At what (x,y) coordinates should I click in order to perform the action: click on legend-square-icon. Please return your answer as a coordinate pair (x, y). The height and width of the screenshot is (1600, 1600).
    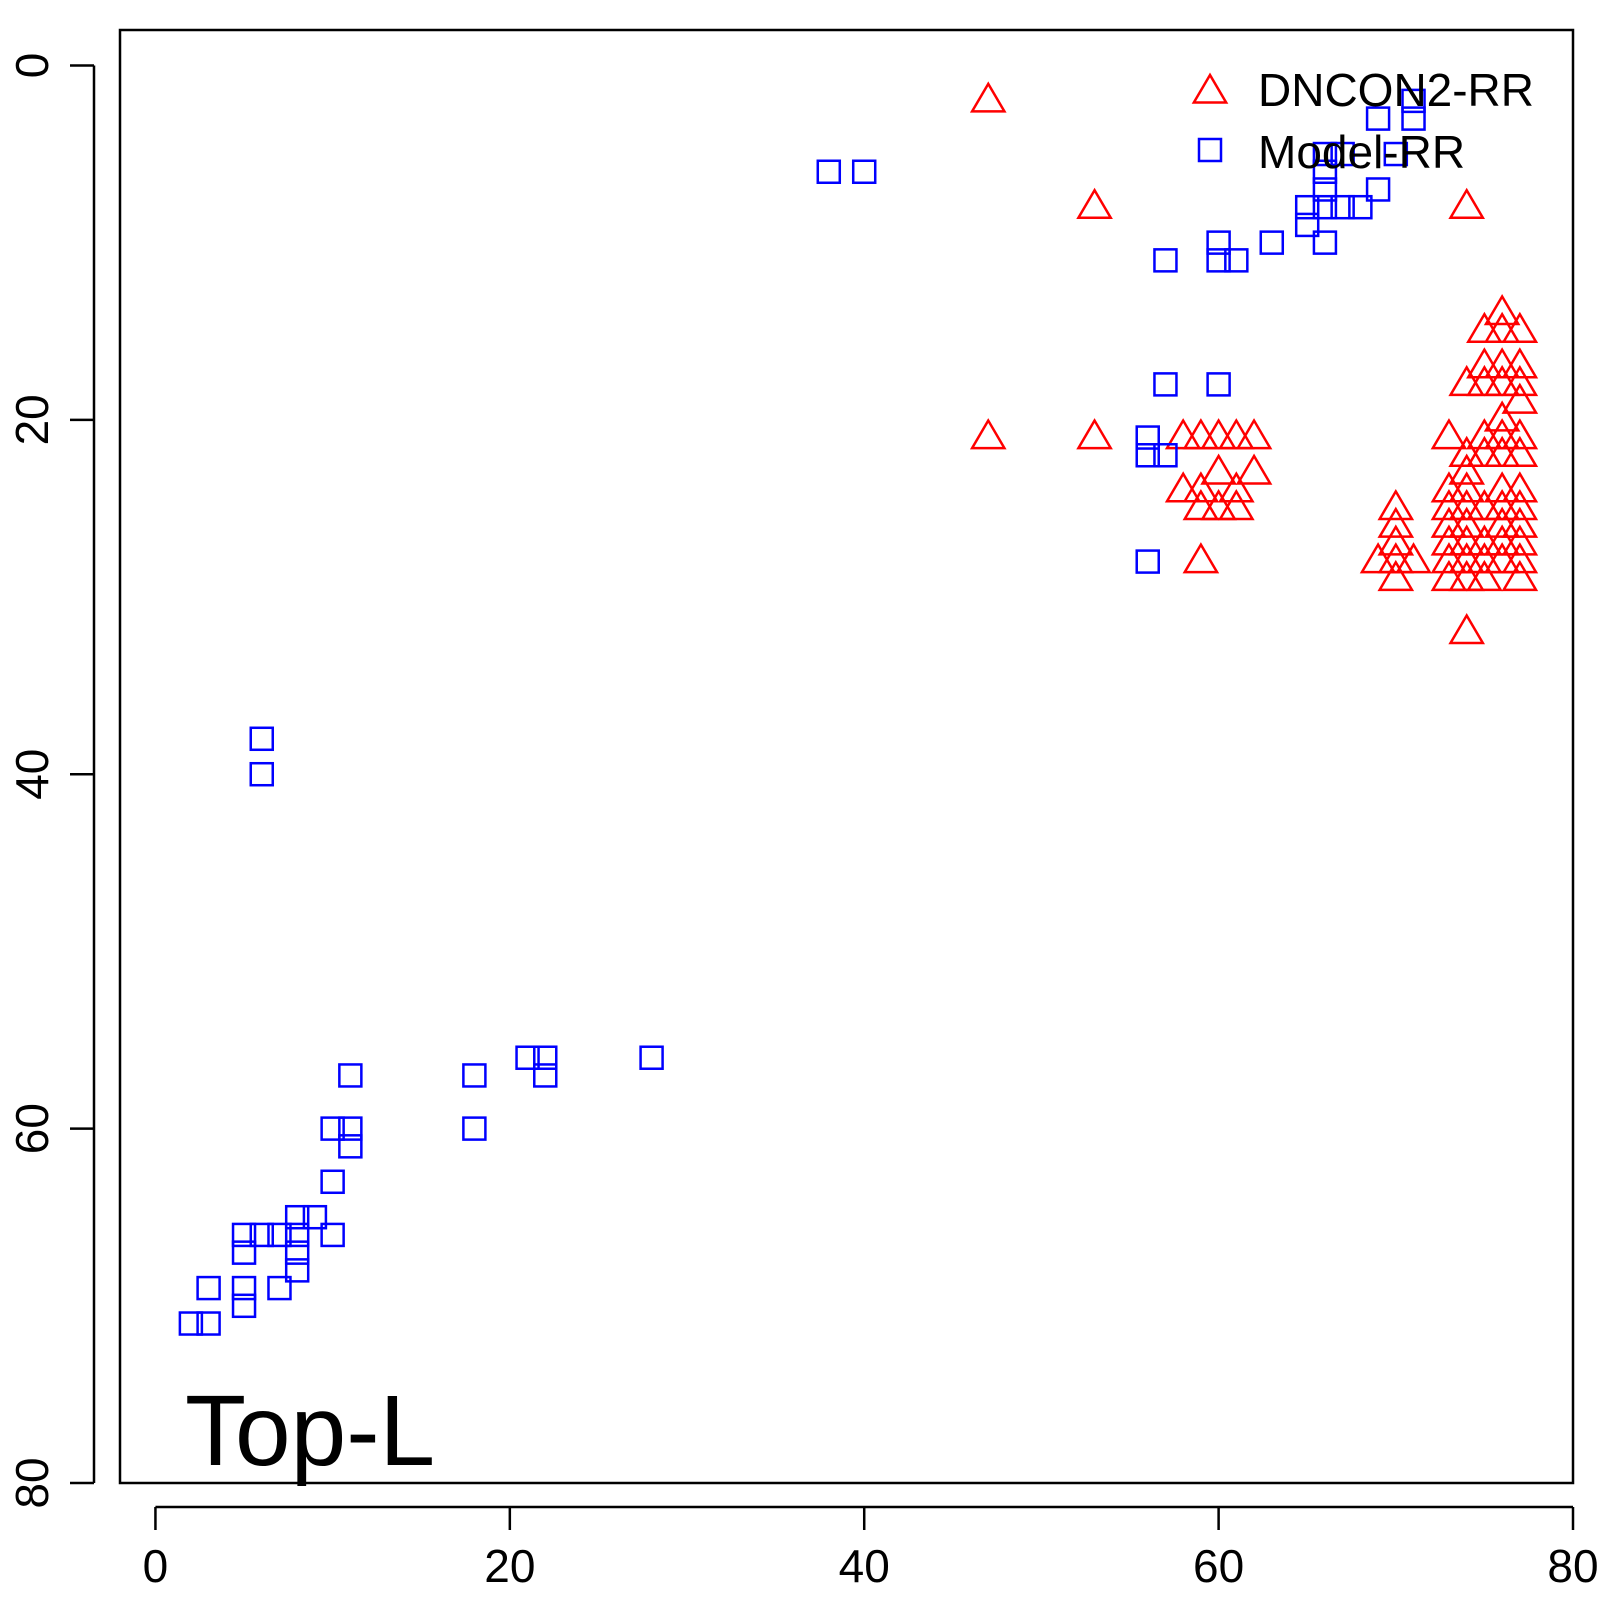
    Looking at the image, I should click on (1210, 150).